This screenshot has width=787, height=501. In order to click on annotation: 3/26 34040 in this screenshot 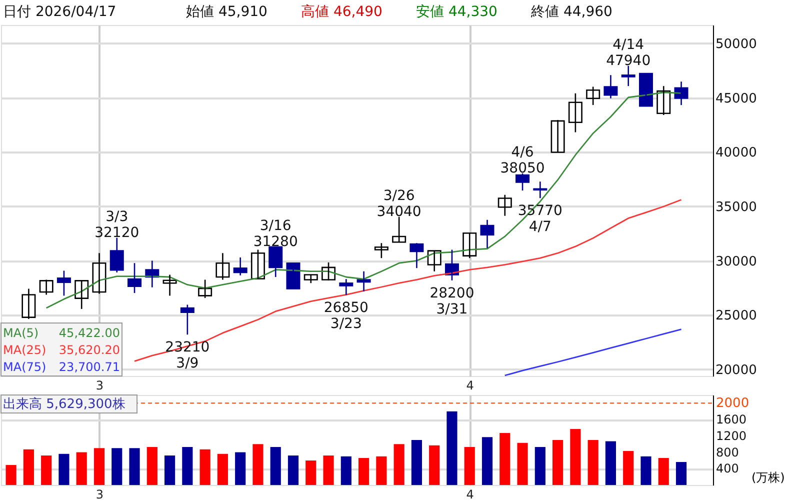, I will do `click(399, 204)`.